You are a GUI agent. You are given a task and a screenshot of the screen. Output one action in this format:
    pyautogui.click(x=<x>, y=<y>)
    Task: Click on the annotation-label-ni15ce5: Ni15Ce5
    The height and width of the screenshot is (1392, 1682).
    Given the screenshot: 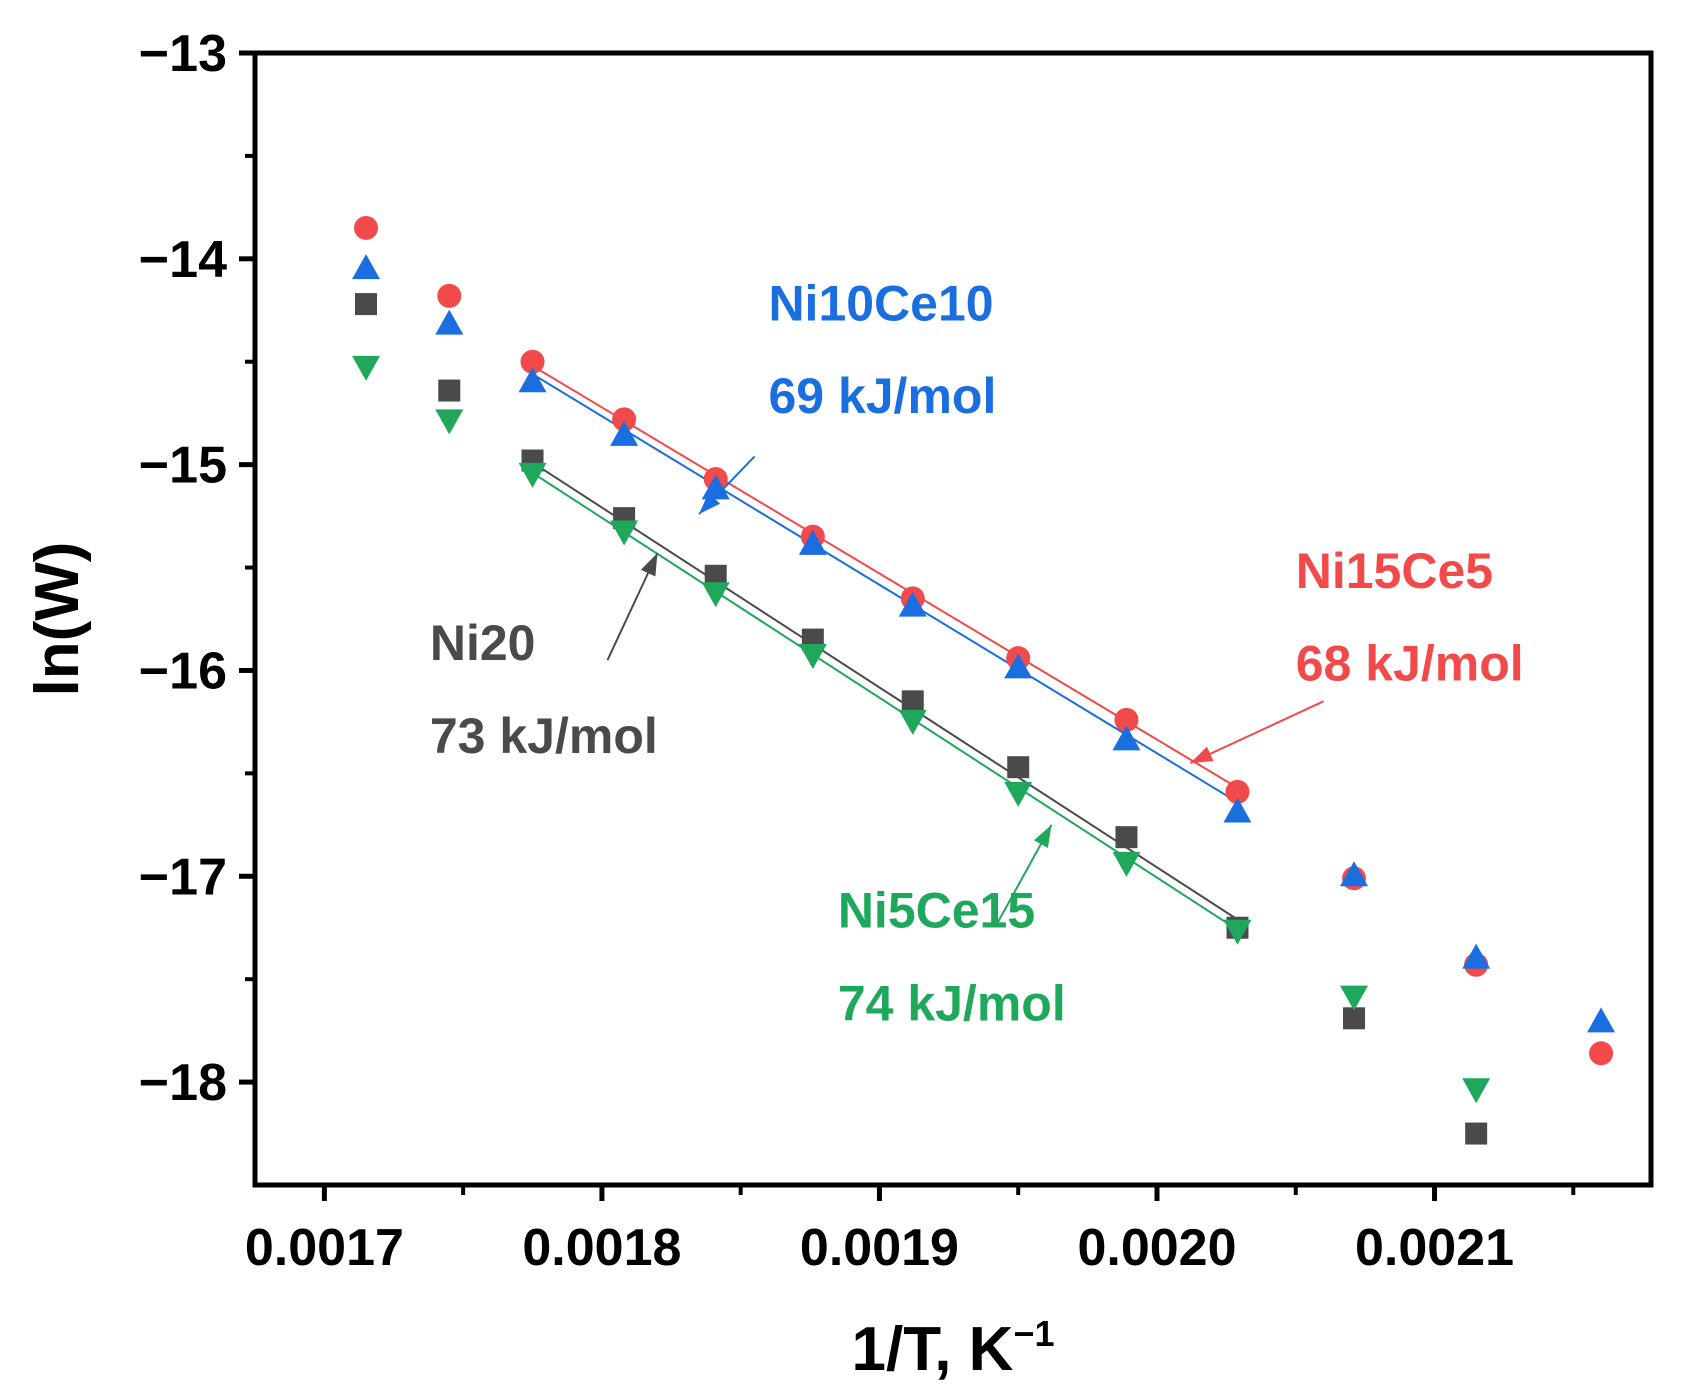 What is the action you would take?
    pyautogui.click(x=1394, y=571)
    